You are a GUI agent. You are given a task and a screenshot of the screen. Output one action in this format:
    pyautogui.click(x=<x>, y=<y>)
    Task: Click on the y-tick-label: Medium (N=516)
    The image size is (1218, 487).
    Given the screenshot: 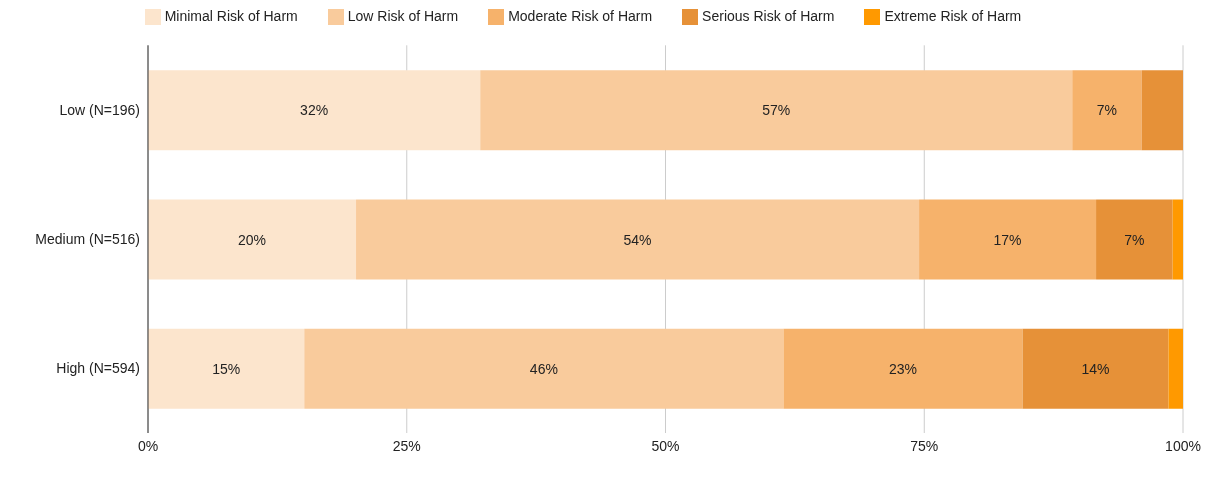 What is the action you would take?
    pyautogui.click(x=87, y=239)
    